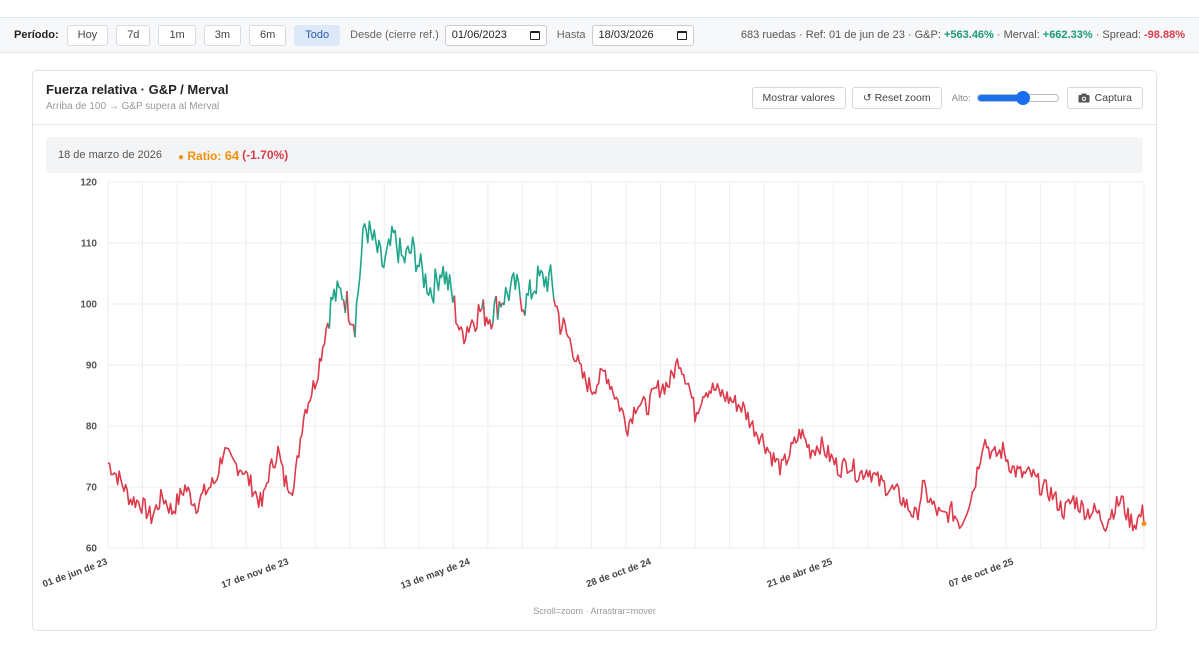  Describe the element at coordinates (479, 35) in the screenshot. I see `desde-date-value: 01/06/2023` at that location.